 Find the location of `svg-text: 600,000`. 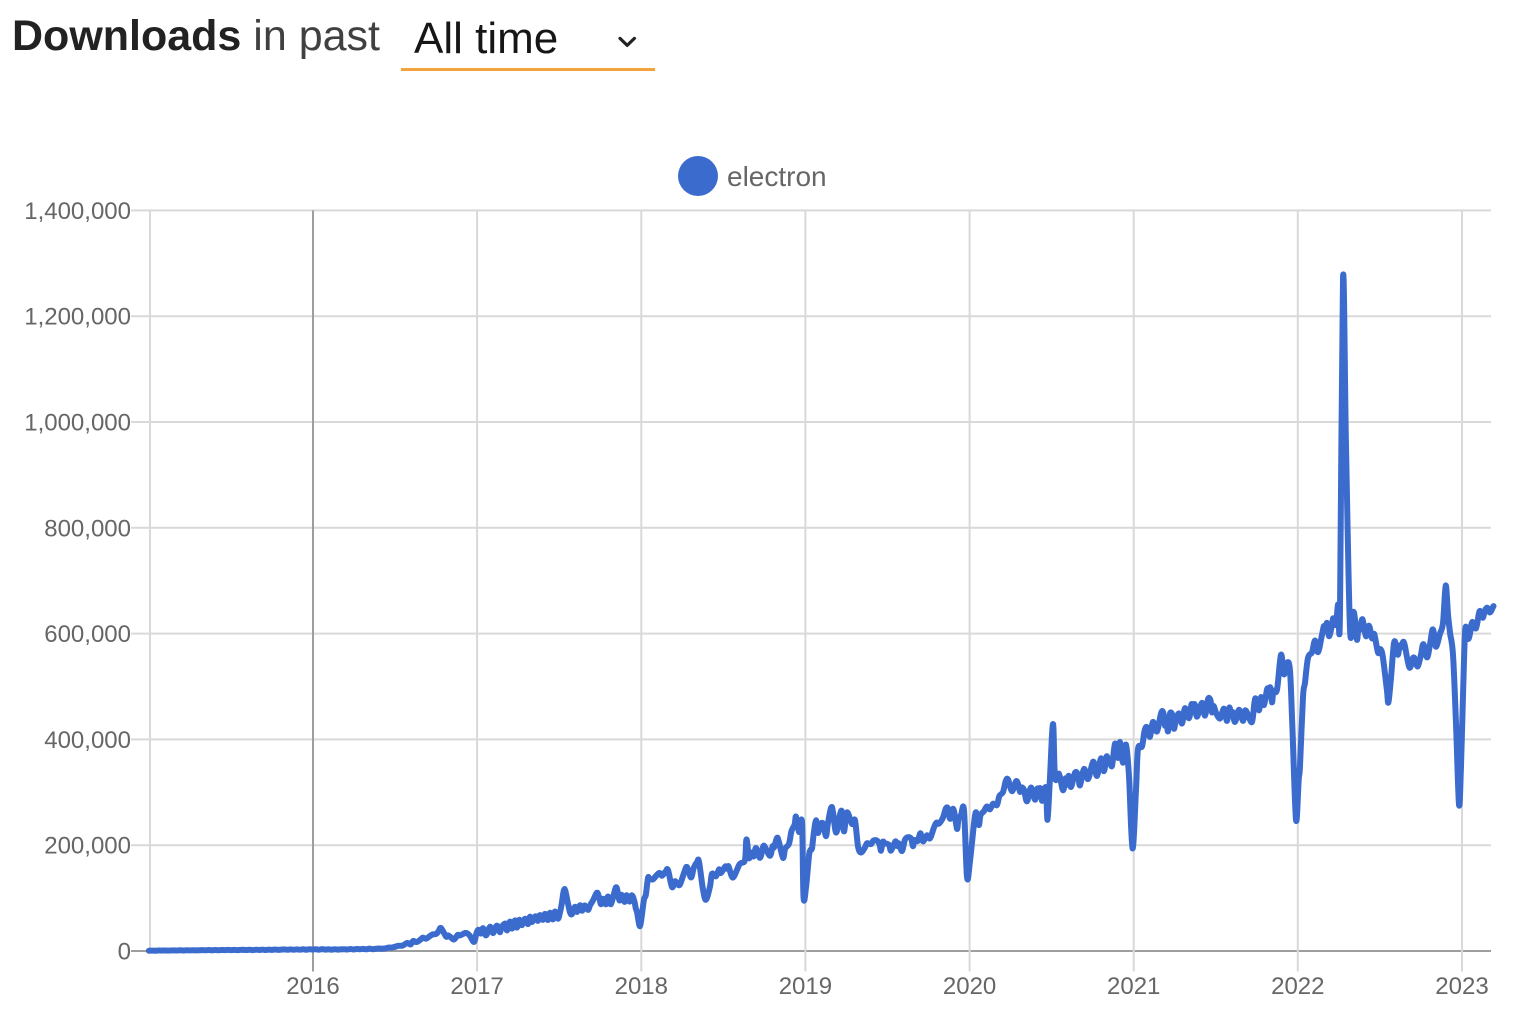

svg-text: 600,000 is located at coordinates (87, 634).